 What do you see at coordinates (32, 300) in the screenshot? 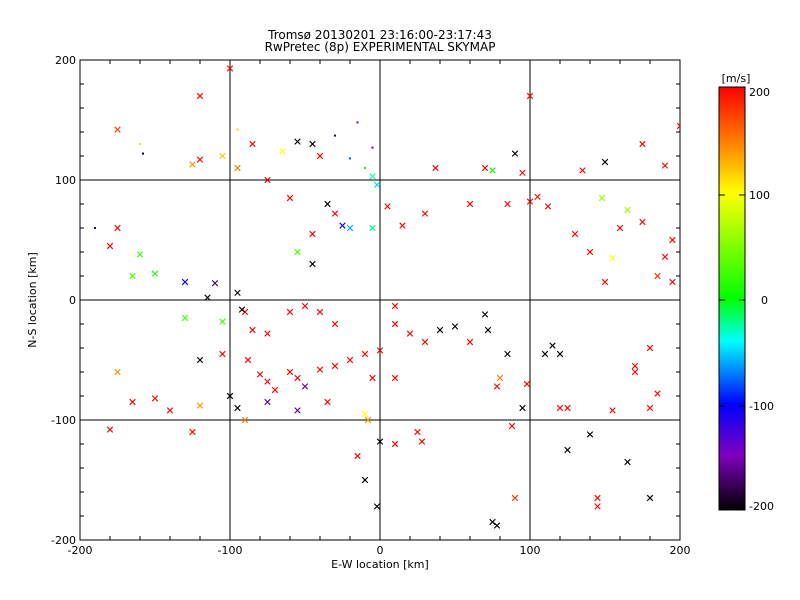
I see `y-axis-label: N-S location [km]` at bounding box center [32, 300].